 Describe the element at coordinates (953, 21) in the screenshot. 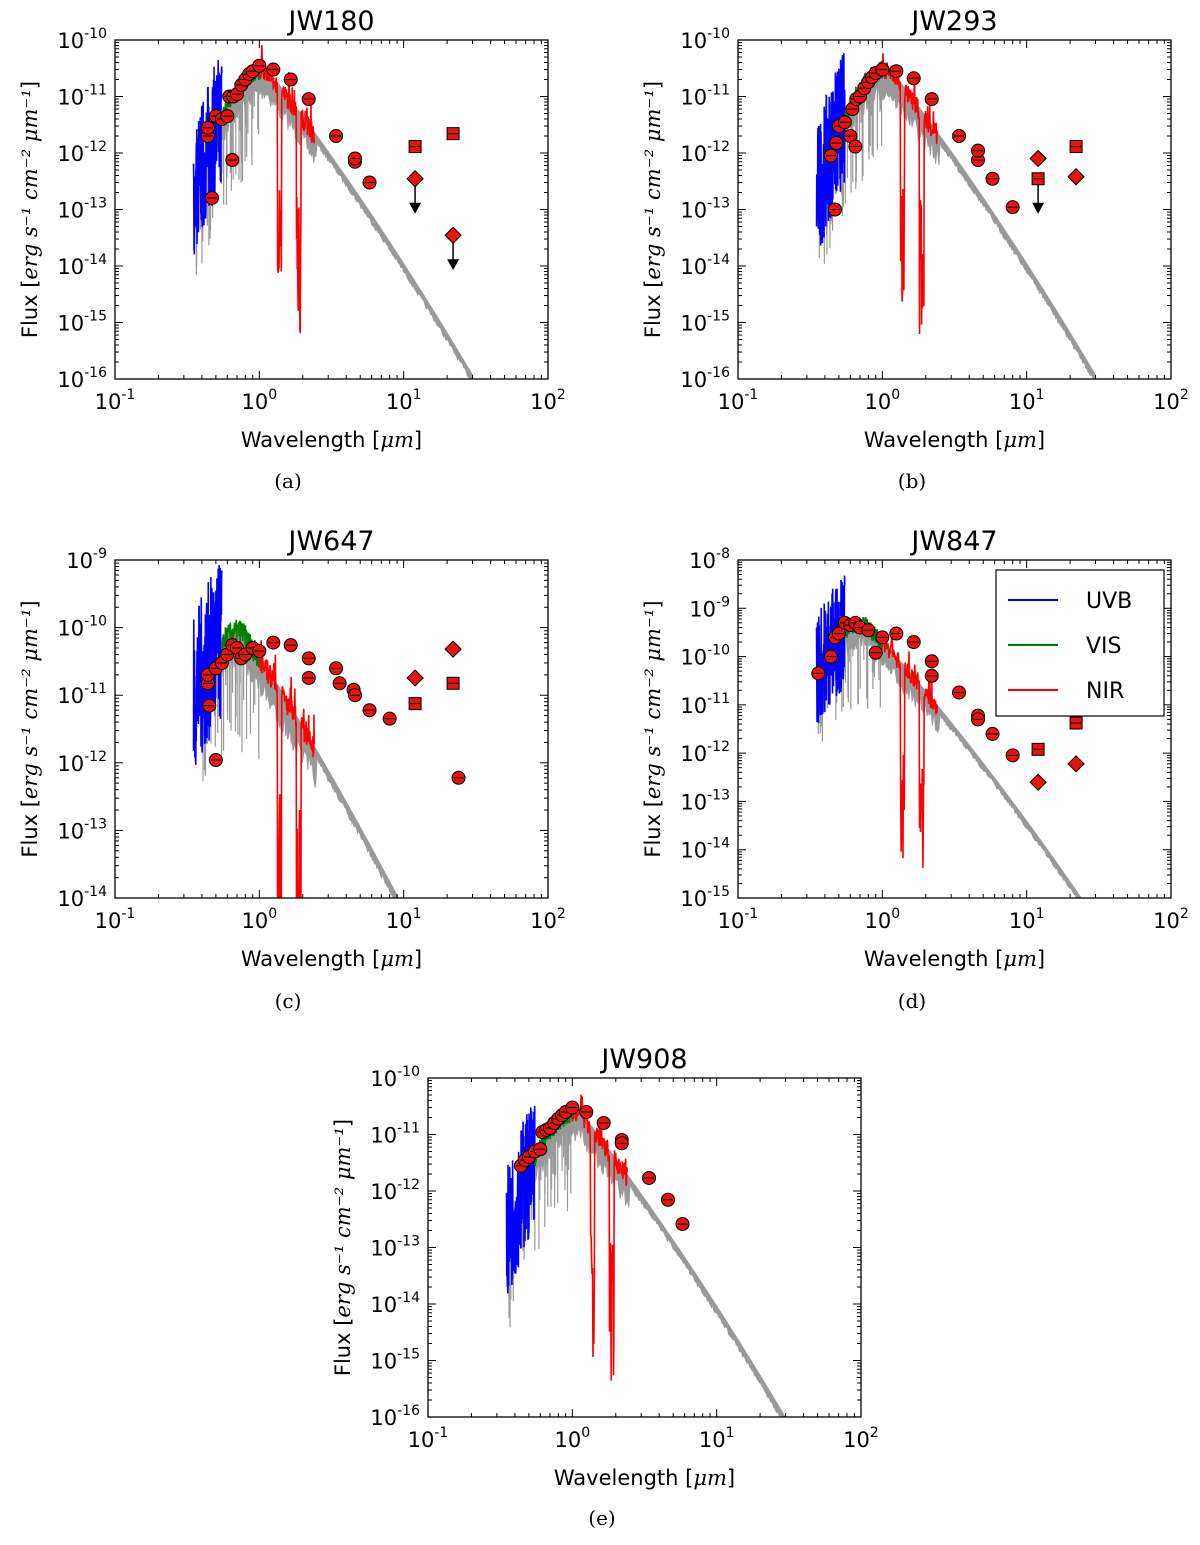

I see `panel-title: JW293` at that location.